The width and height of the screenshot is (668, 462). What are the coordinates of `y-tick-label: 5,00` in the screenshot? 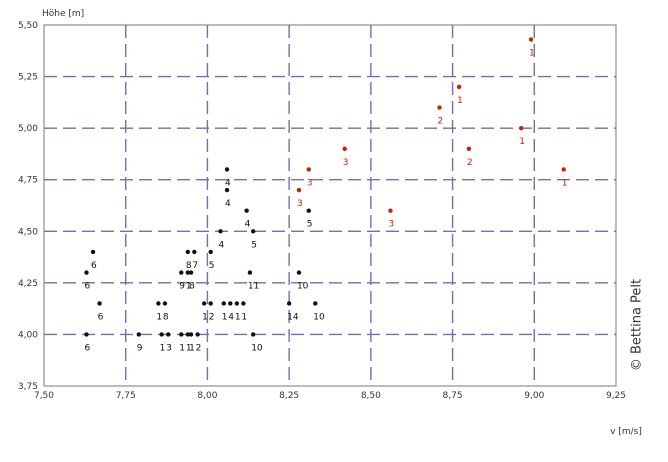 It's located at (28, 129).